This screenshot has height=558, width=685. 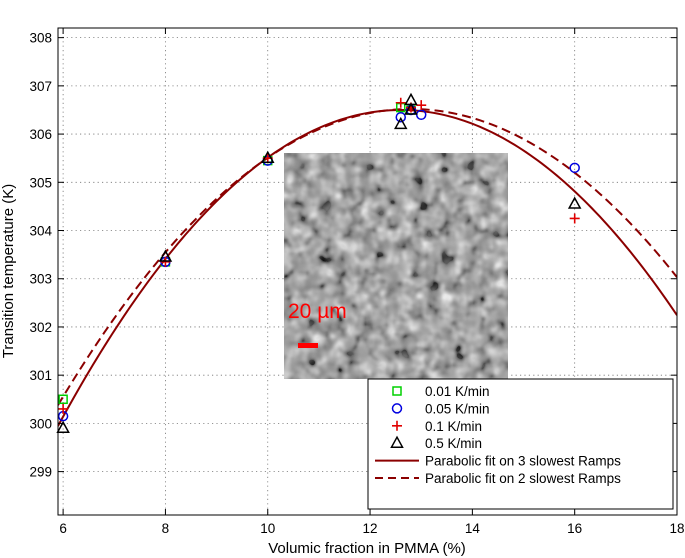 What do you see at coordinates (457, 391) in the screenshot?
I see `legend-label: 0.01 K/min` at bounding box center [457, 391].